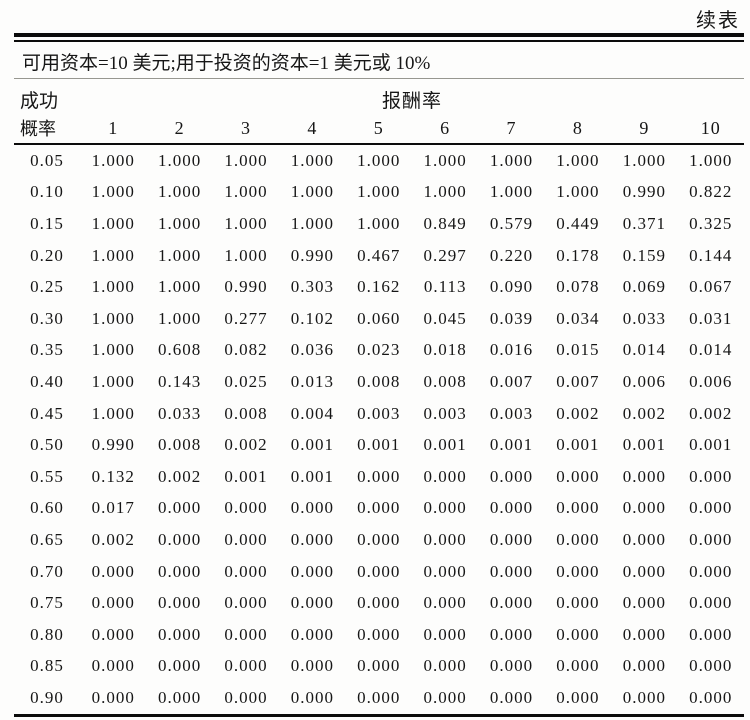  Describe the element at coordinates (47, 445) in the screenshot. I see `probability-cell: 0.50` at that location.